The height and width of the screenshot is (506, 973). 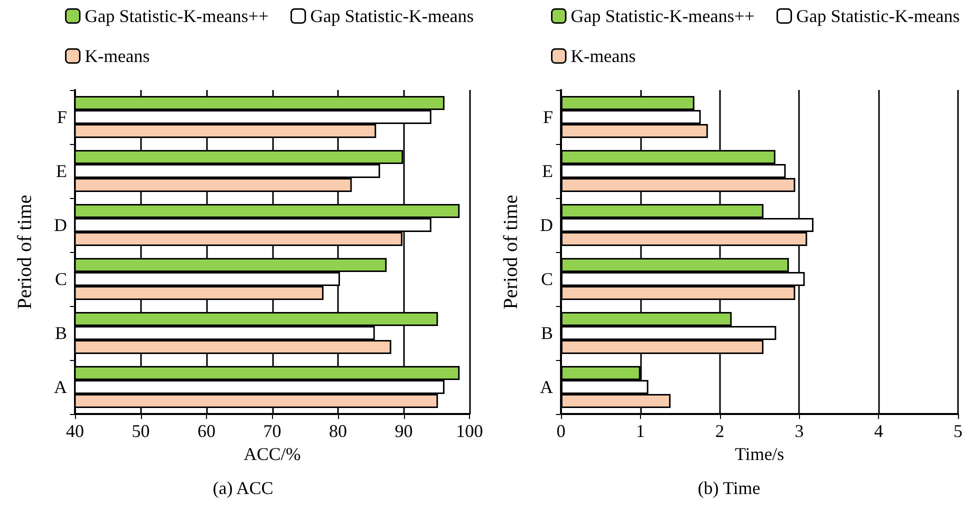 What do you see at coordinates (719, 431) in the screenshot?
I see `x-tick-label: 2` at bounding box center [719, 431].